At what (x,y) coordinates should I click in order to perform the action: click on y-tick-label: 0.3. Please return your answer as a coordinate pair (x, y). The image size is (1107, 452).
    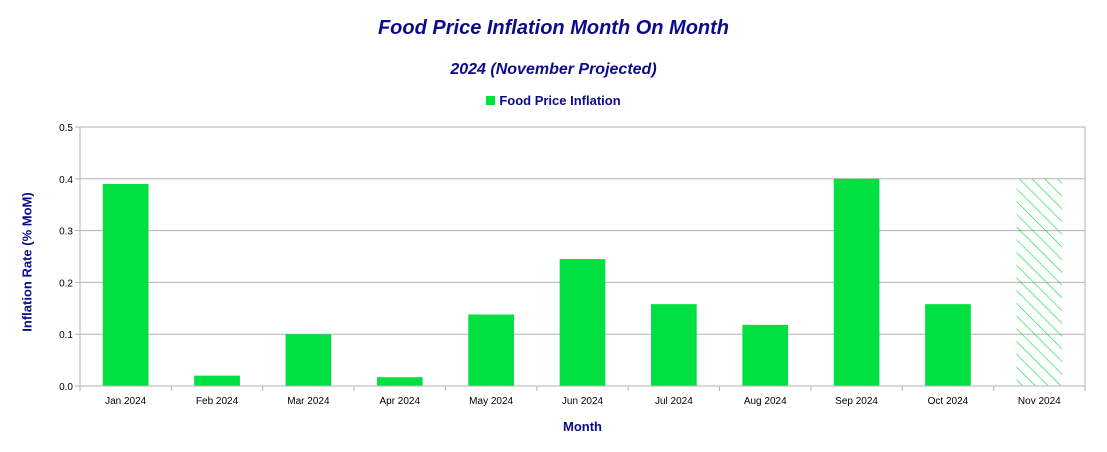
    Looking at the image, I should click on (66, 232).